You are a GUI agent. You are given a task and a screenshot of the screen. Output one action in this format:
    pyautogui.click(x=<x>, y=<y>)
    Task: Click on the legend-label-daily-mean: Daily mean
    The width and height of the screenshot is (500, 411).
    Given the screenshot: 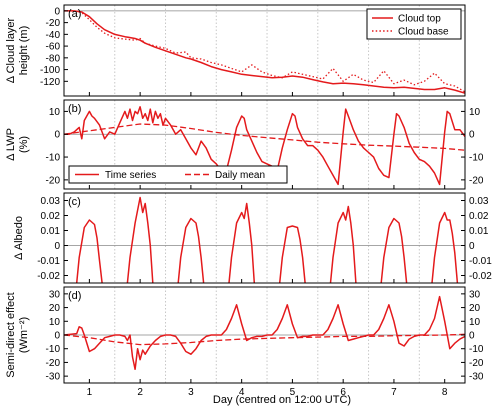 What is the action you would take?
    pyautogui.click(x=240, y=175)
    